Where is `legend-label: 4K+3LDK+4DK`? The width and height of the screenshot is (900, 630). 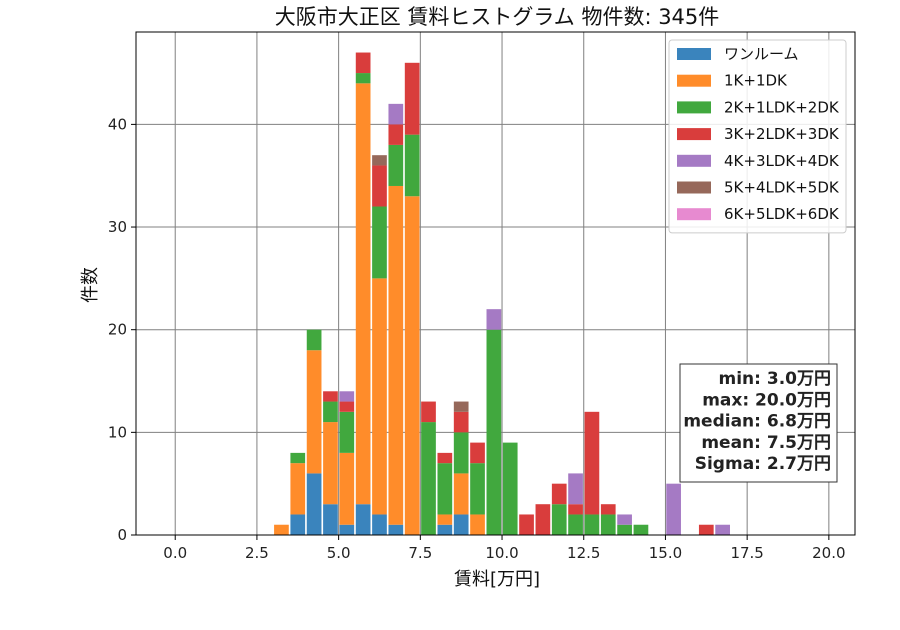
legend-label: 4K+3LDK+4DK is located at coordinates (782, 161).